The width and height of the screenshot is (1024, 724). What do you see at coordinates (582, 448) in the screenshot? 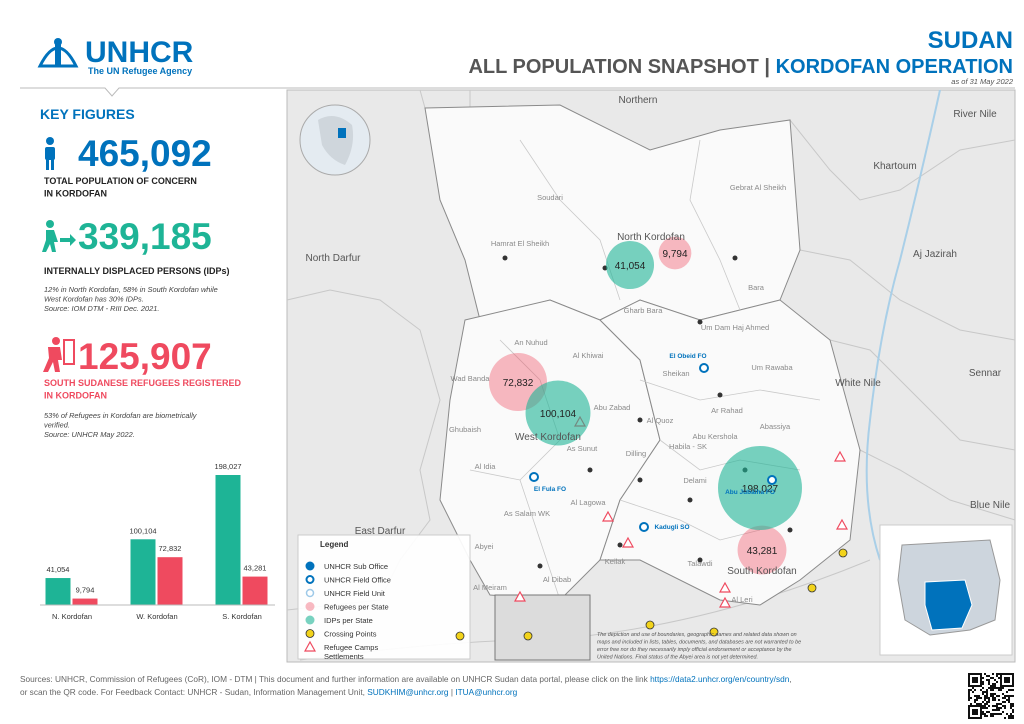
I see `locality-label: As Sunut` at bounding box center [582, 448].